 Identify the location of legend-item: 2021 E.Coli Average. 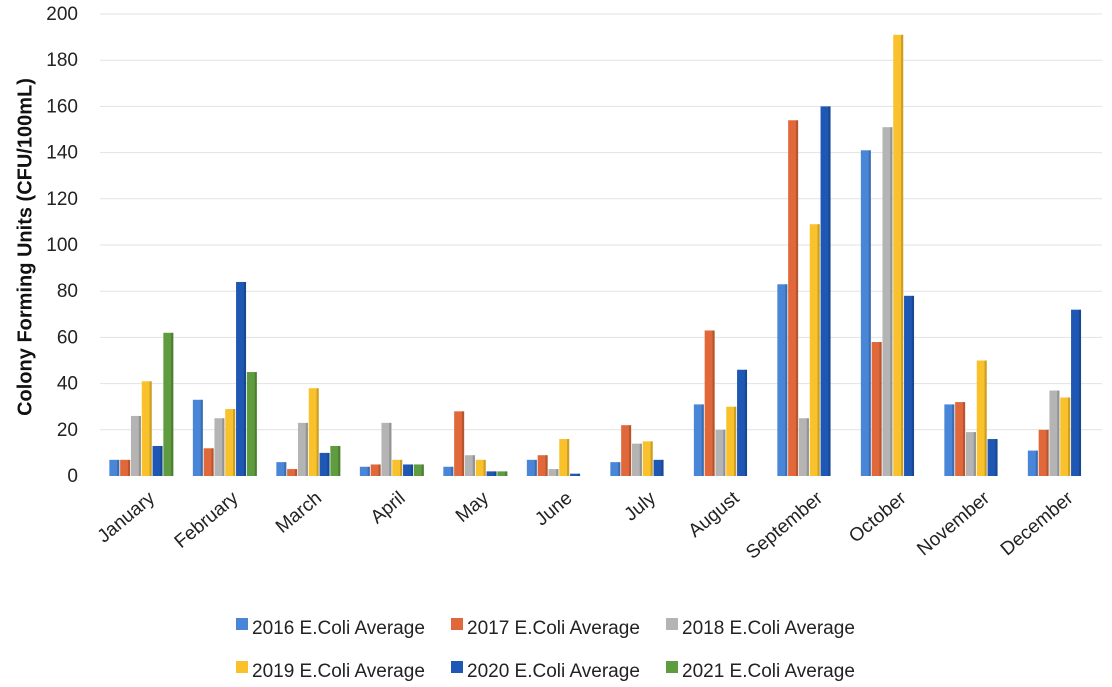
(760, 671).